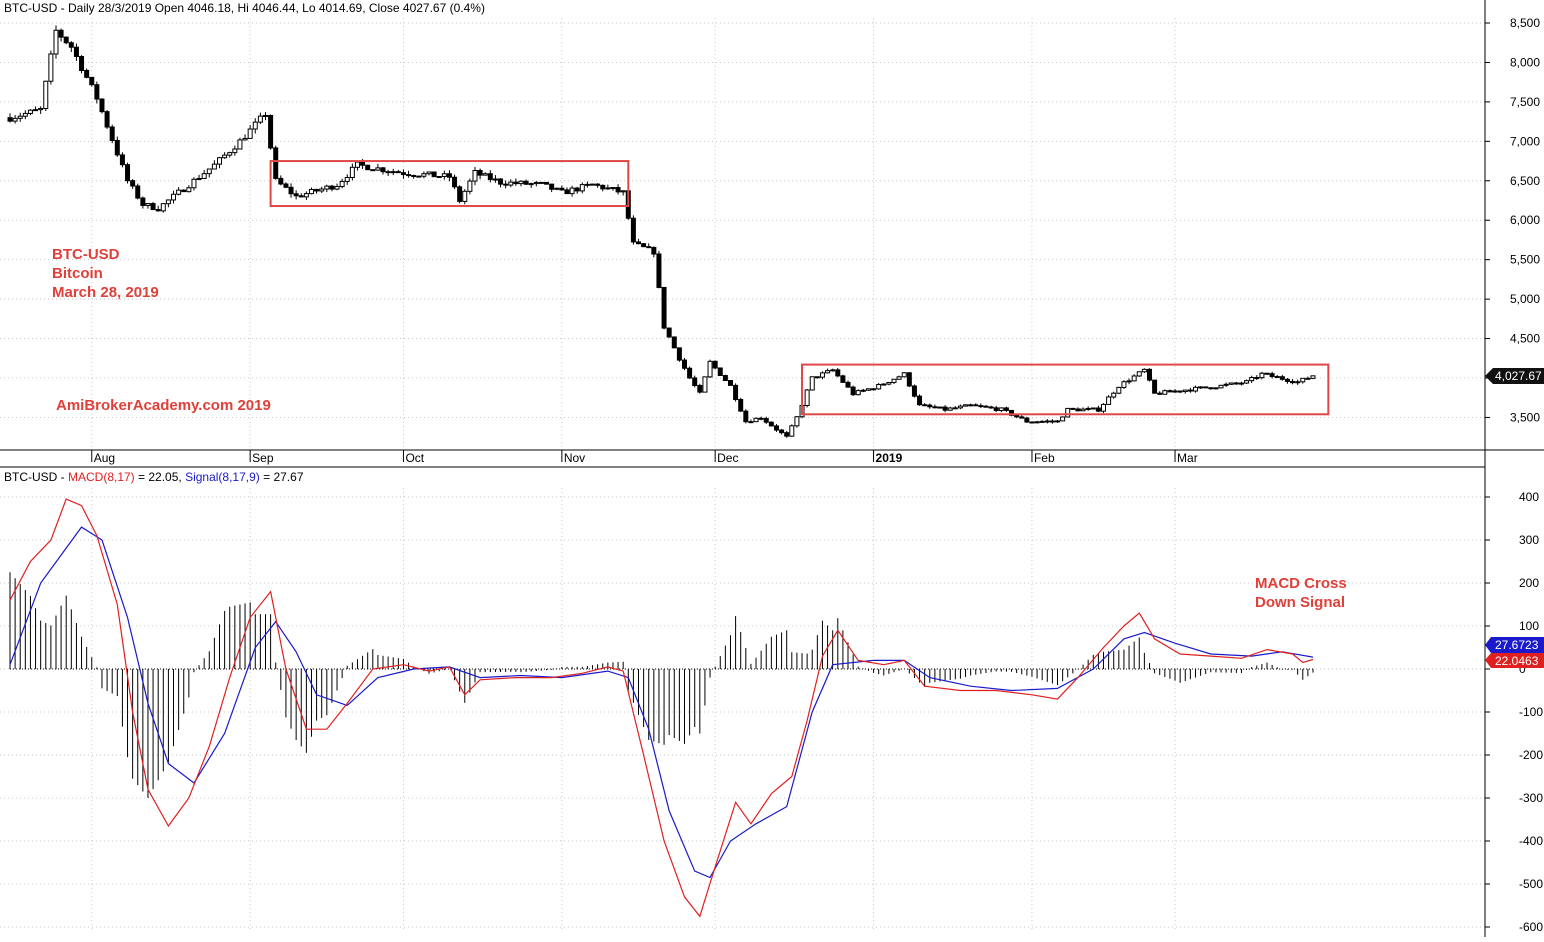  I want to click on x-tick-label: Nov, so click(574, 458).